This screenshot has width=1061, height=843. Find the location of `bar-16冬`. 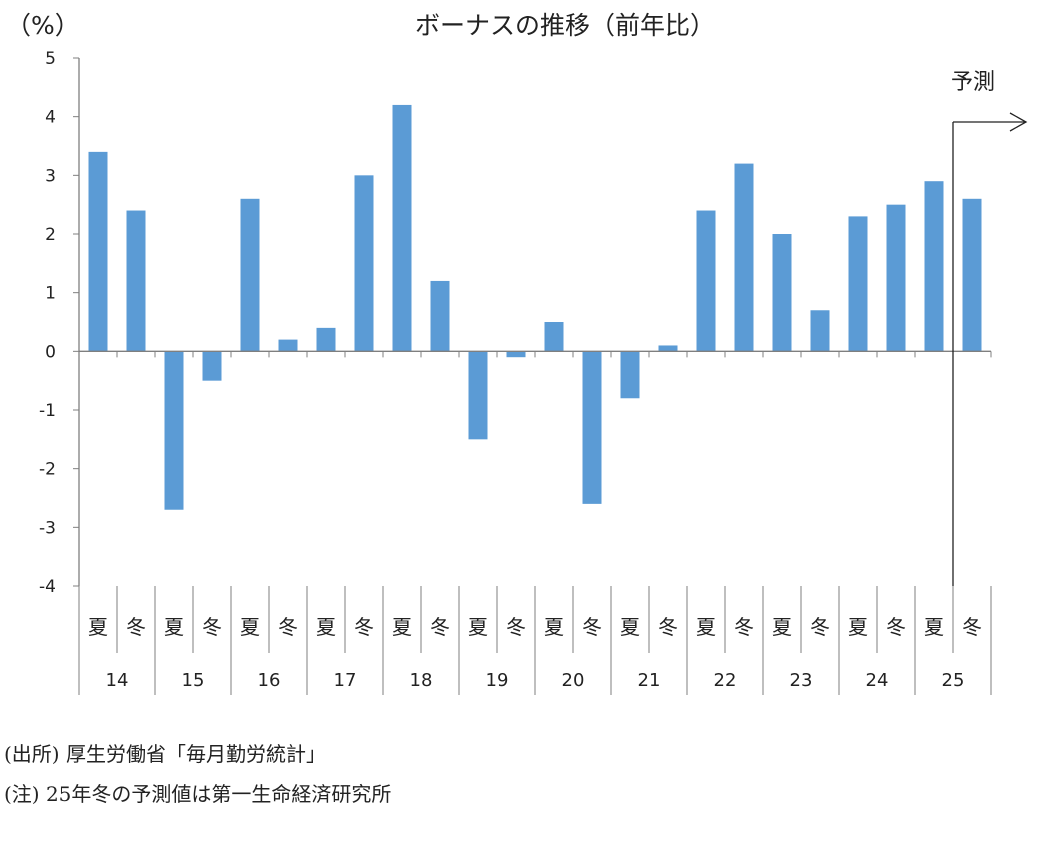

bar-16冬 is located at coordinates (288, 345).